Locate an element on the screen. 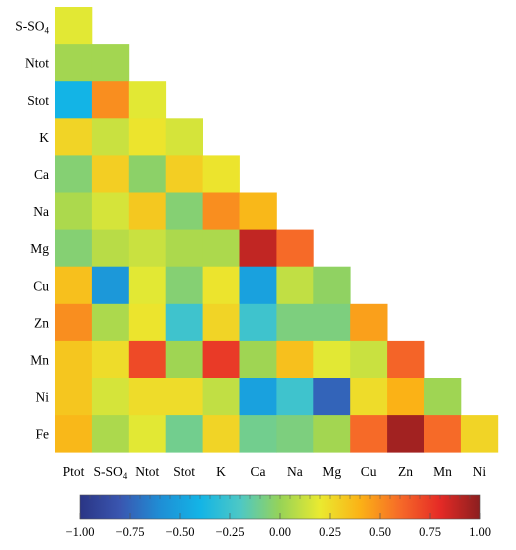 The image size is (516, 550). heatmap-cell-Mn-S-SO4 is located at coordinates (110, 359).